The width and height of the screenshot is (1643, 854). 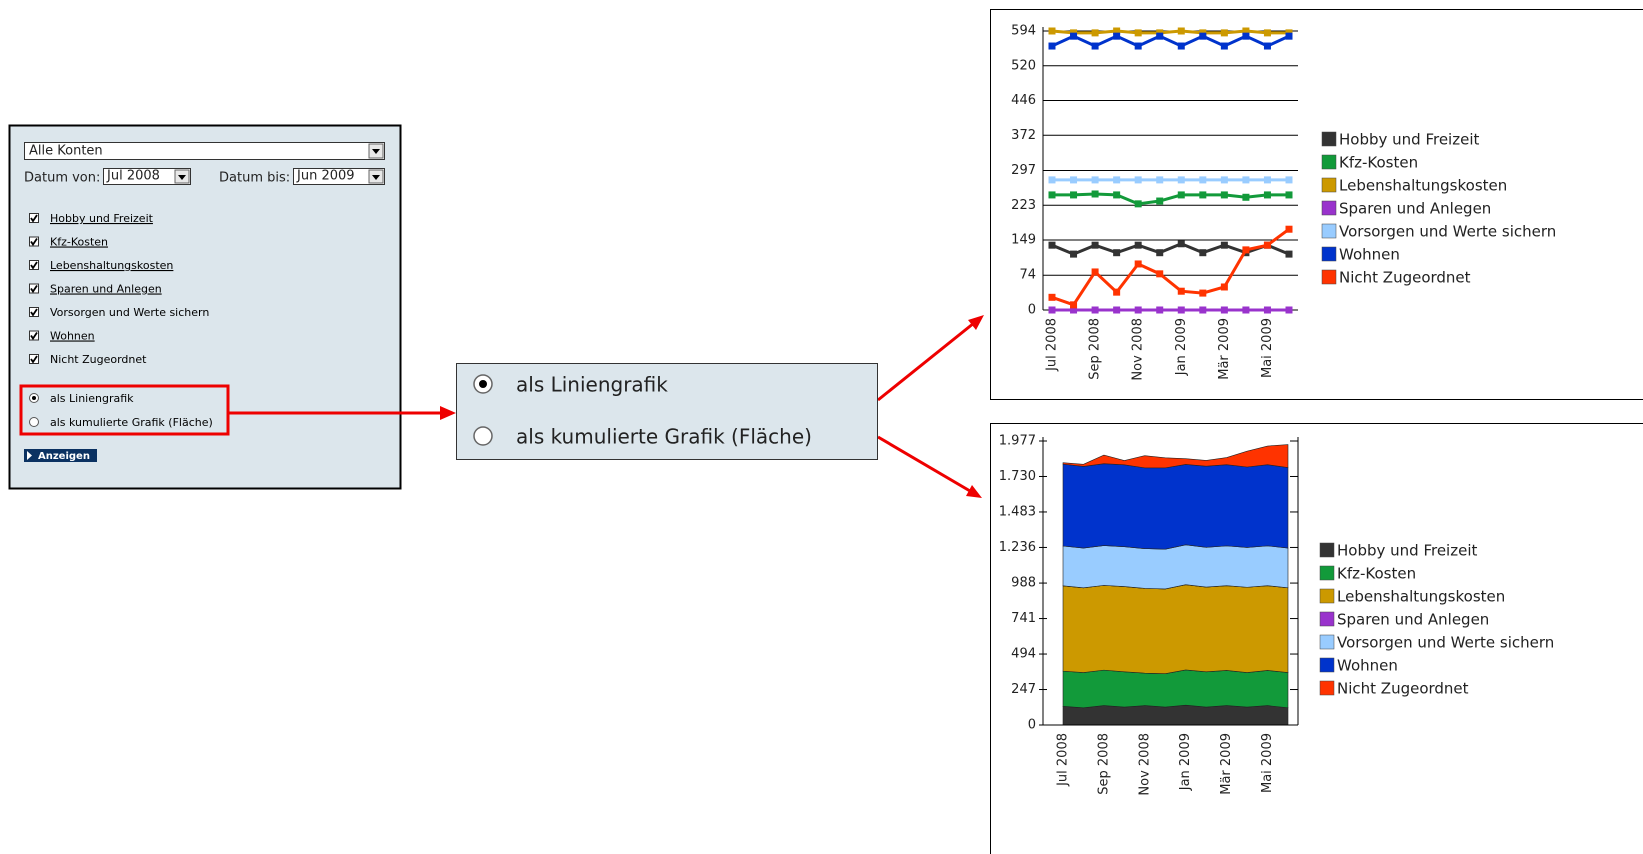 I want to click on checkbox-label: Vorsorgen und Werte sichern, so click(x=129, y=312).